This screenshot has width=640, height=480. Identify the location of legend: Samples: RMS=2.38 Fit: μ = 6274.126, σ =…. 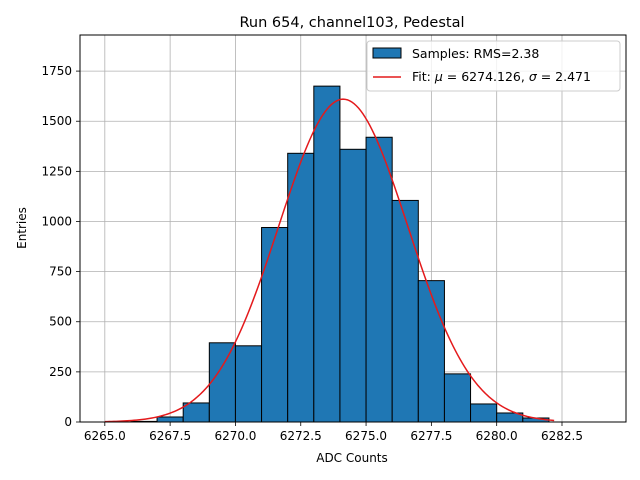
(493, 66).